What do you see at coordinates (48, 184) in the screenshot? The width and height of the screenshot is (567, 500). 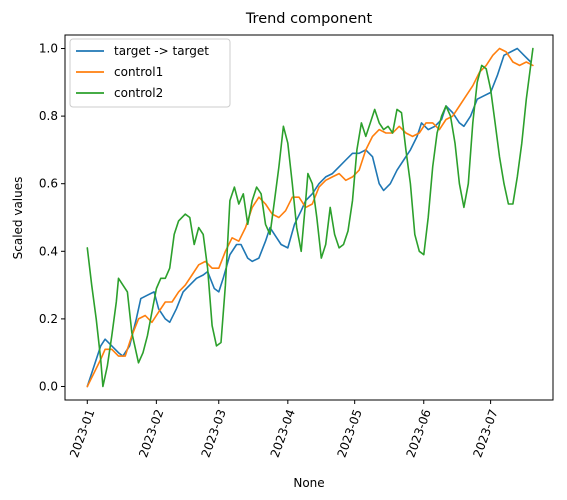 I see `y-tick-label: 0.6` at bounding box center [48, 184].